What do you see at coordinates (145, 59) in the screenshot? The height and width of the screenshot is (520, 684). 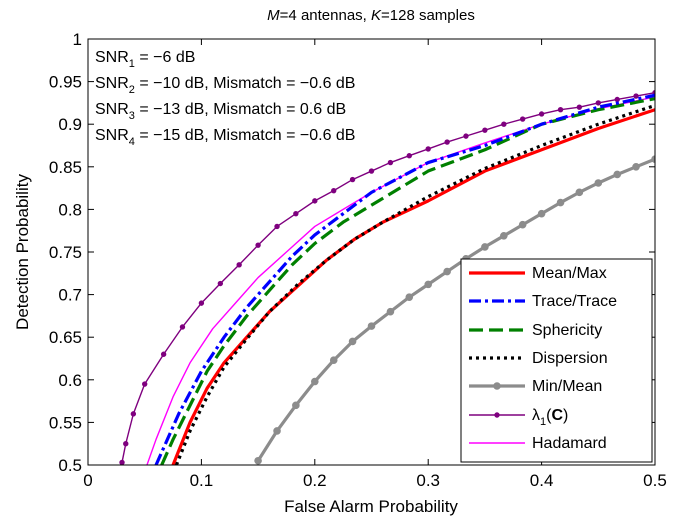 I see `snr-annotation-1: SNR1 = −6 dB` at bounding box center [145, 59].